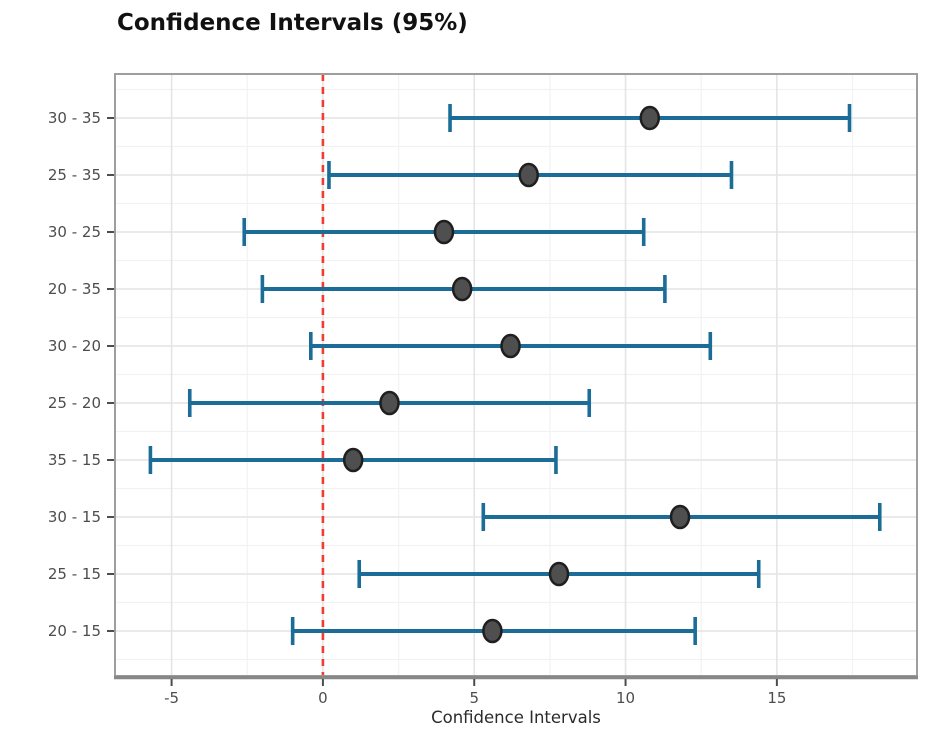 The height and width of the screenshot is (751, 937). What do you see at coordinates (323, 698) in the screenshot?
I see `x-tick-label: 0` at bounding box center [323, 698].